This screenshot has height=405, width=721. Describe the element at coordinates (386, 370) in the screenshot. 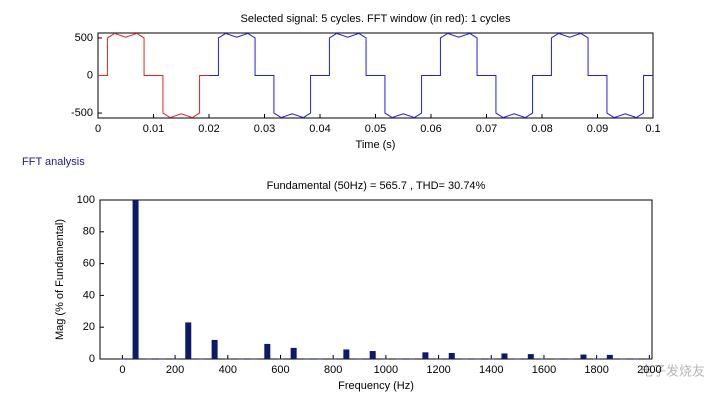

I see `x-tick-label: 1000` at that location.